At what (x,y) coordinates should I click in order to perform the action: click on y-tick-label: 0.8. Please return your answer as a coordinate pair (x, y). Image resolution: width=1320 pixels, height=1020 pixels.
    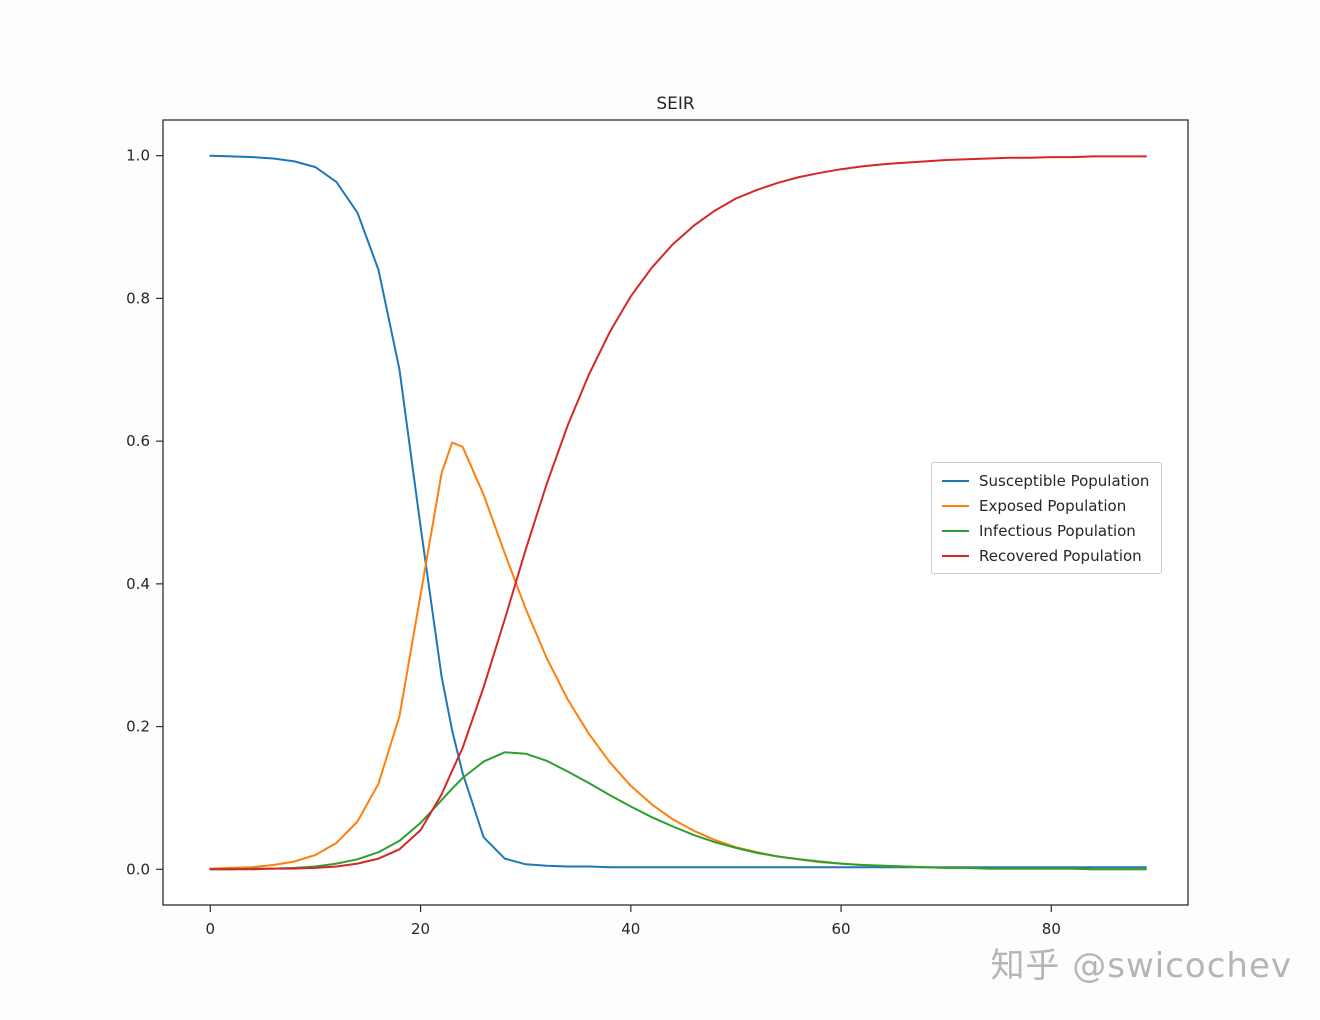
    Looking at the image, I should click on (138, 298).